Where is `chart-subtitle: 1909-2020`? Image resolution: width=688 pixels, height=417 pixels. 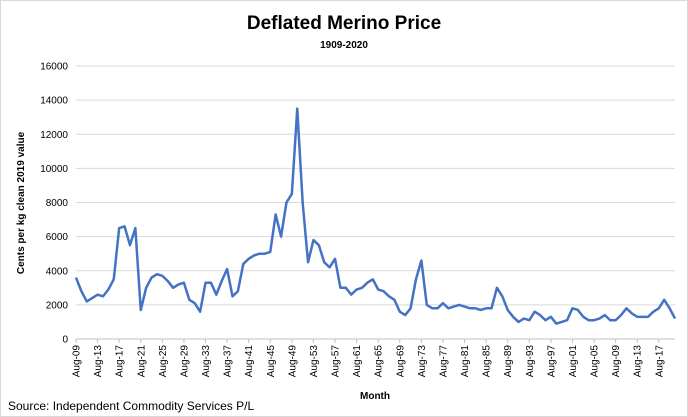
chart-subtitle: 1909-2020 is located at coordinates (344, 45).